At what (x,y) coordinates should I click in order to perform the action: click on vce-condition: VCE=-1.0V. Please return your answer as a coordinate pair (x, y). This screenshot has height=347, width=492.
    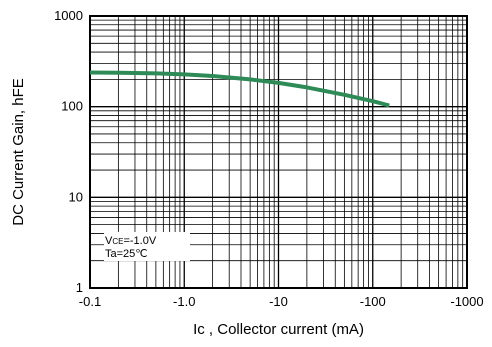
    Looking at the image, I should click on (131, 241).